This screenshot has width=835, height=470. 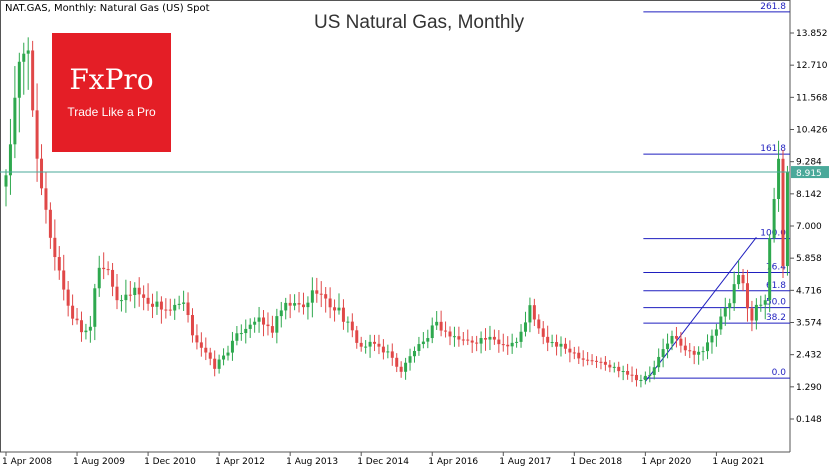 I want to click on fib-level-label: 0.0, so click(x=779, y=373).